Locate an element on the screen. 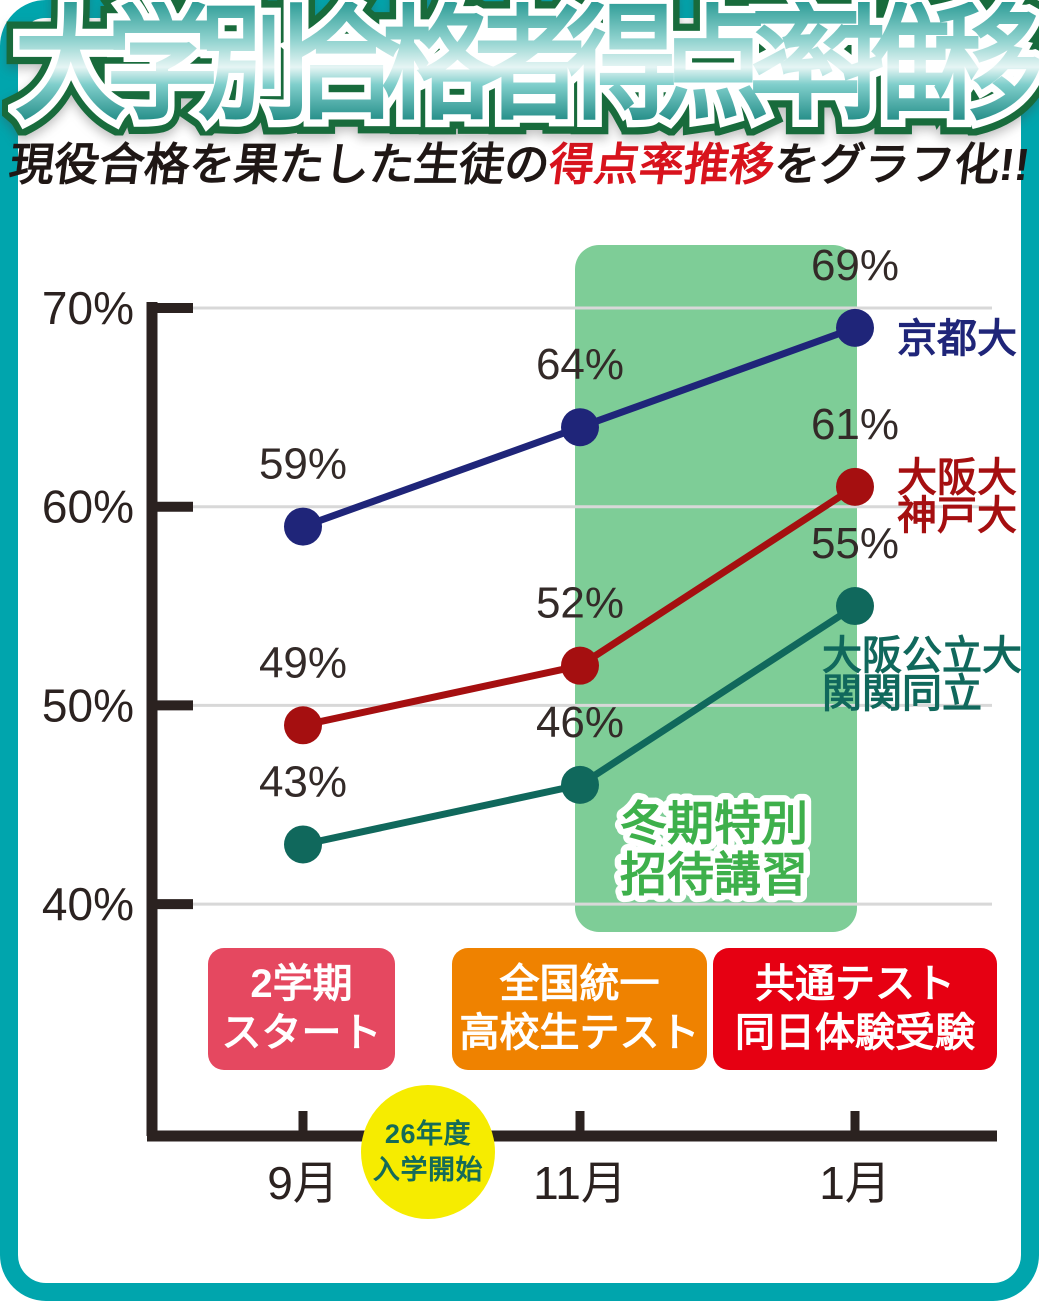 This screenshot has height=1301, width=1039. point-value-label: 59% is located at coordinates (303, 464).